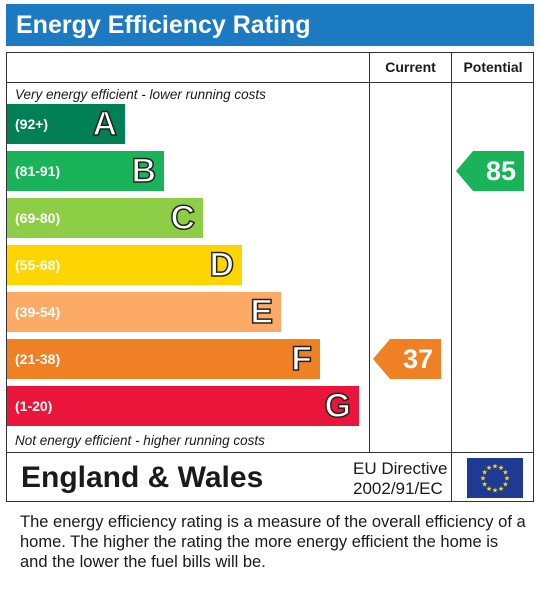 The width and height of the screenshot is (540, 600). What do you see at coordinates (38, 171) in the screenshot?
I see `band-range: (81-91)` at bounding box center [38, 171].